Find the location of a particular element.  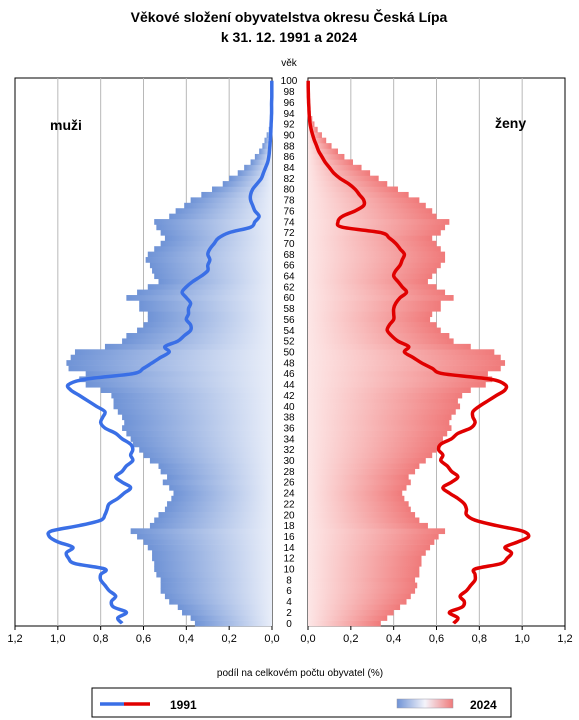

legend-label-1991: 1991 is located at coordinates (183, 705).